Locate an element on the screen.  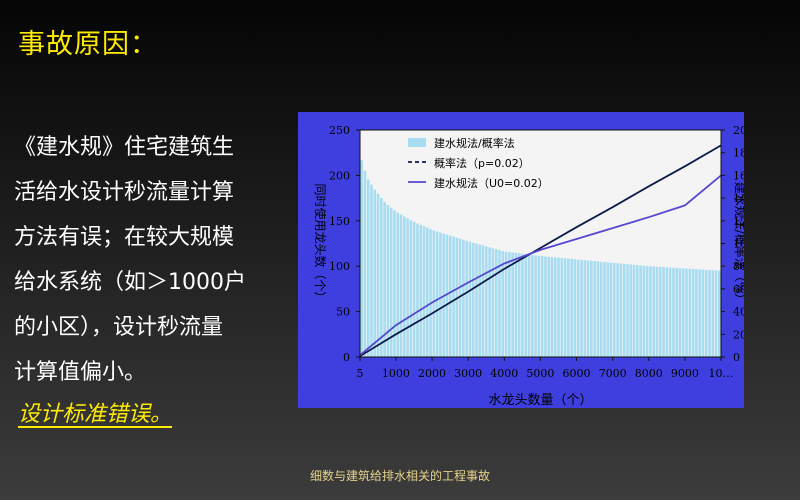
y-right-axis-title: 建水规法/概率法（%） is located at coordinates (738, 243).